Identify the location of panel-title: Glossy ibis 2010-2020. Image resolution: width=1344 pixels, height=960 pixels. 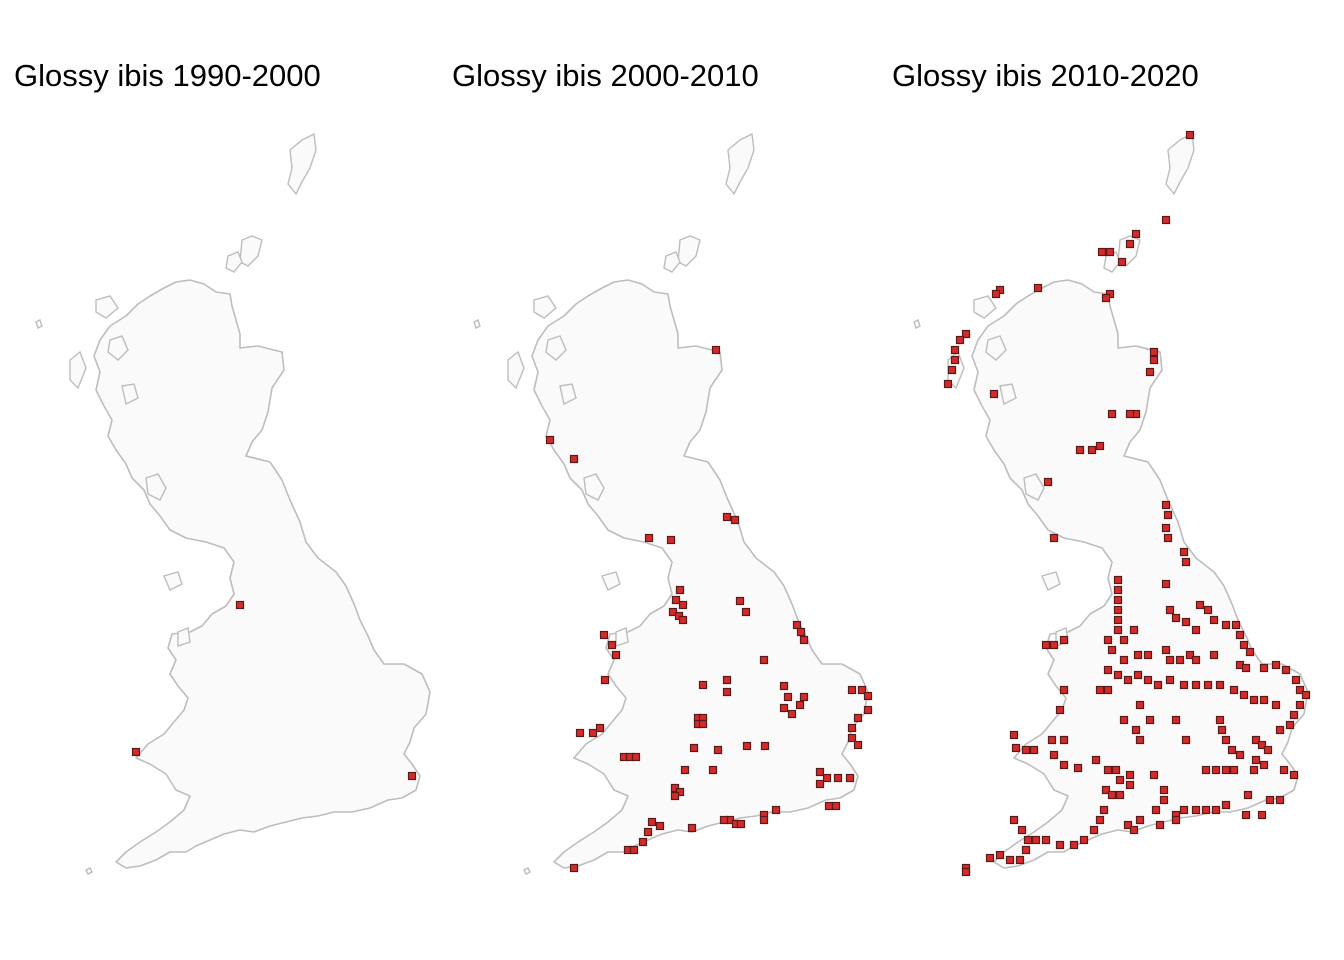
(1045, 75).